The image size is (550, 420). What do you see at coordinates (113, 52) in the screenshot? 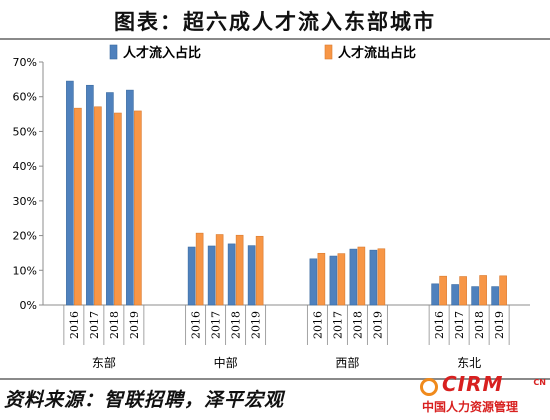
I see `legend-swatch-inflow` at bounding box center [113, 52].